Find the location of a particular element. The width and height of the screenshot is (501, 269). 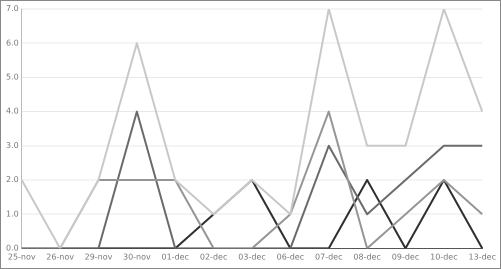

x-tick-label: 13-dec is located at coordinates (482, 257).